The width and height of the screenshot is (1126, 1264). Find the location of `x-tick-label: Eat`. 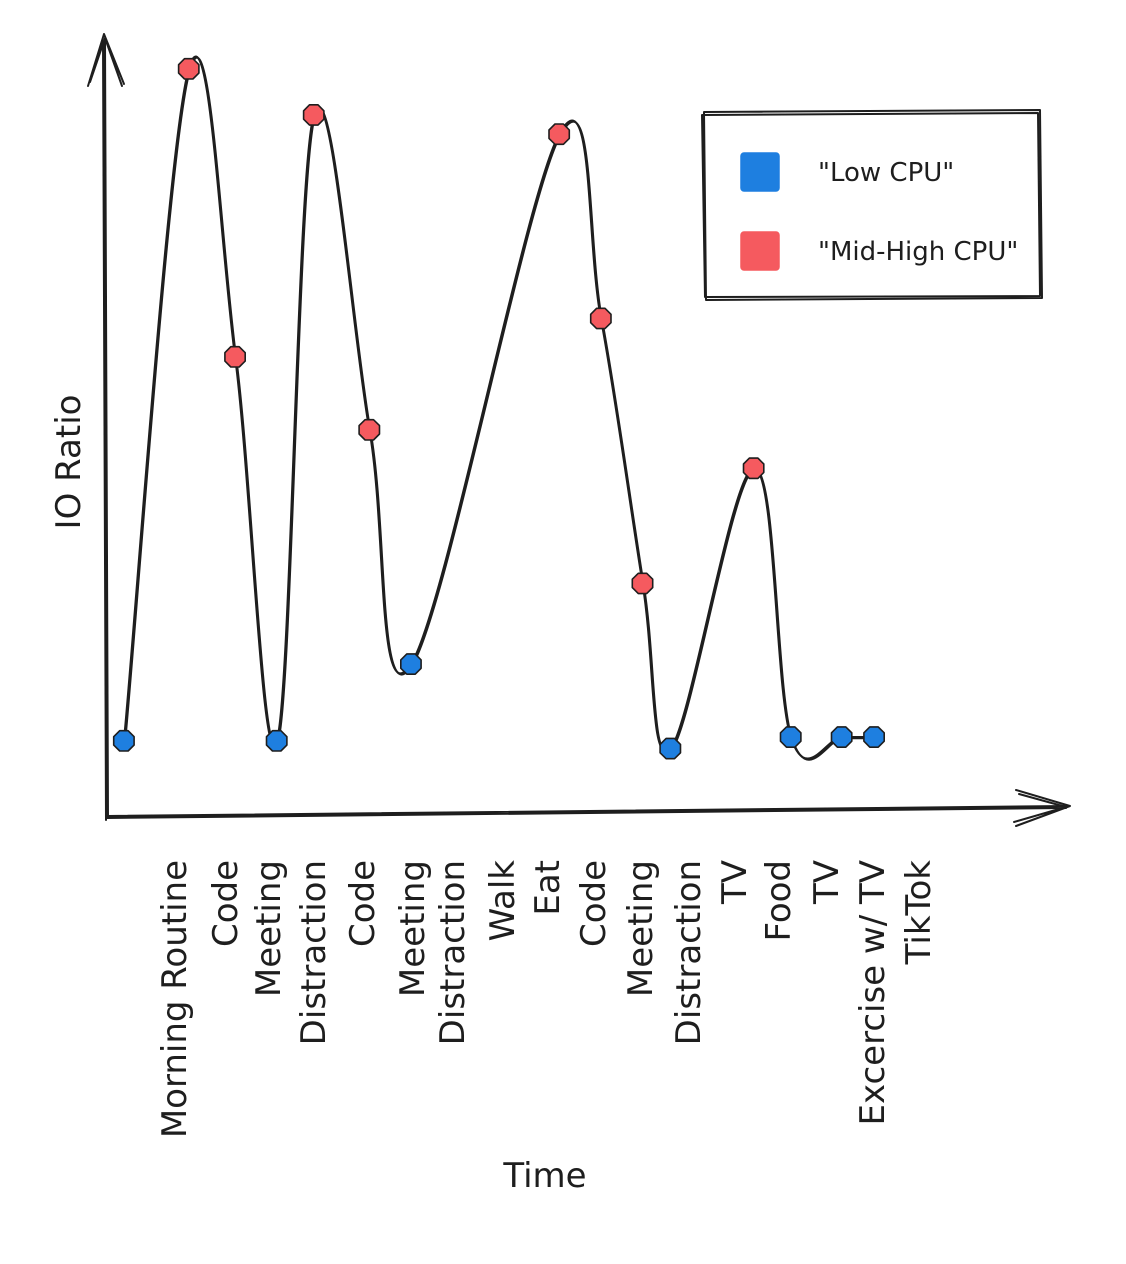

x-tick-label: Eat is located at coordinates (548, 888).